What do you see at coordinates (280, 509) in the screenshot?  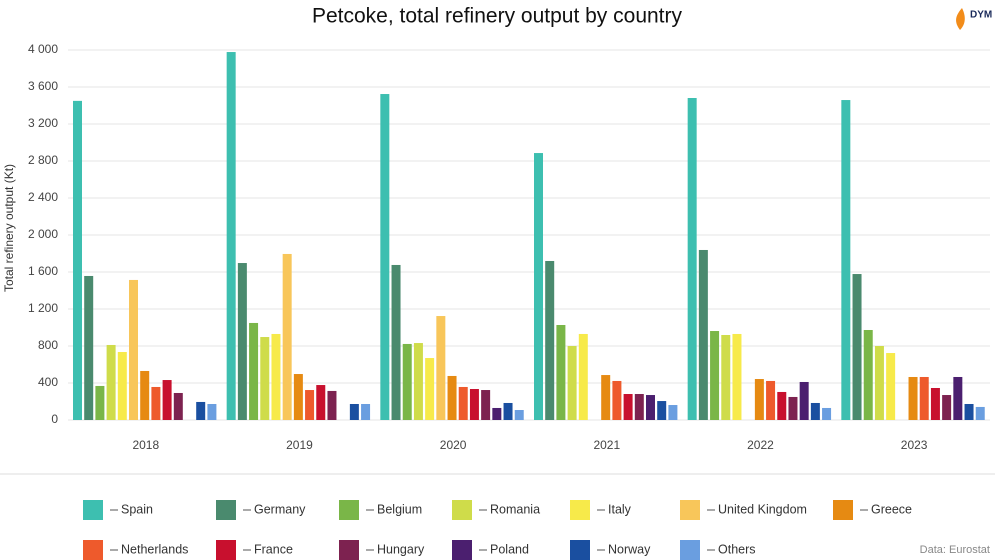 I see `legend-label: Germany` at bounding box center [280, 509].